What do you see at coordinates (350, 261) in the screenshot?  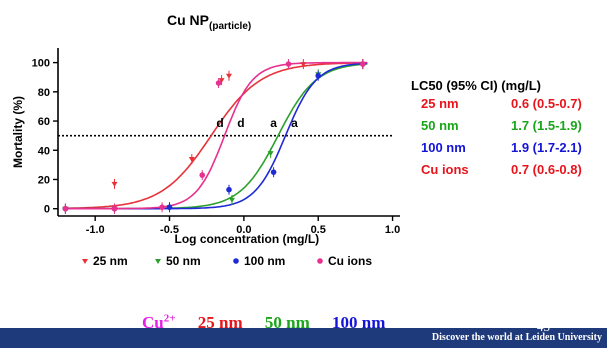 I see `legend-label: Cu ions` at bounding box center [350, 261].